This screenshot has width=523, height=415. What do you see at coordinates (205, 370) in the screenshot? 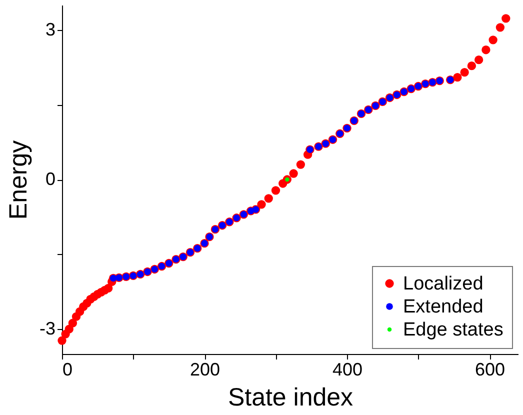
I see `x-tick-label: 200` at bounding box center [205, 370].